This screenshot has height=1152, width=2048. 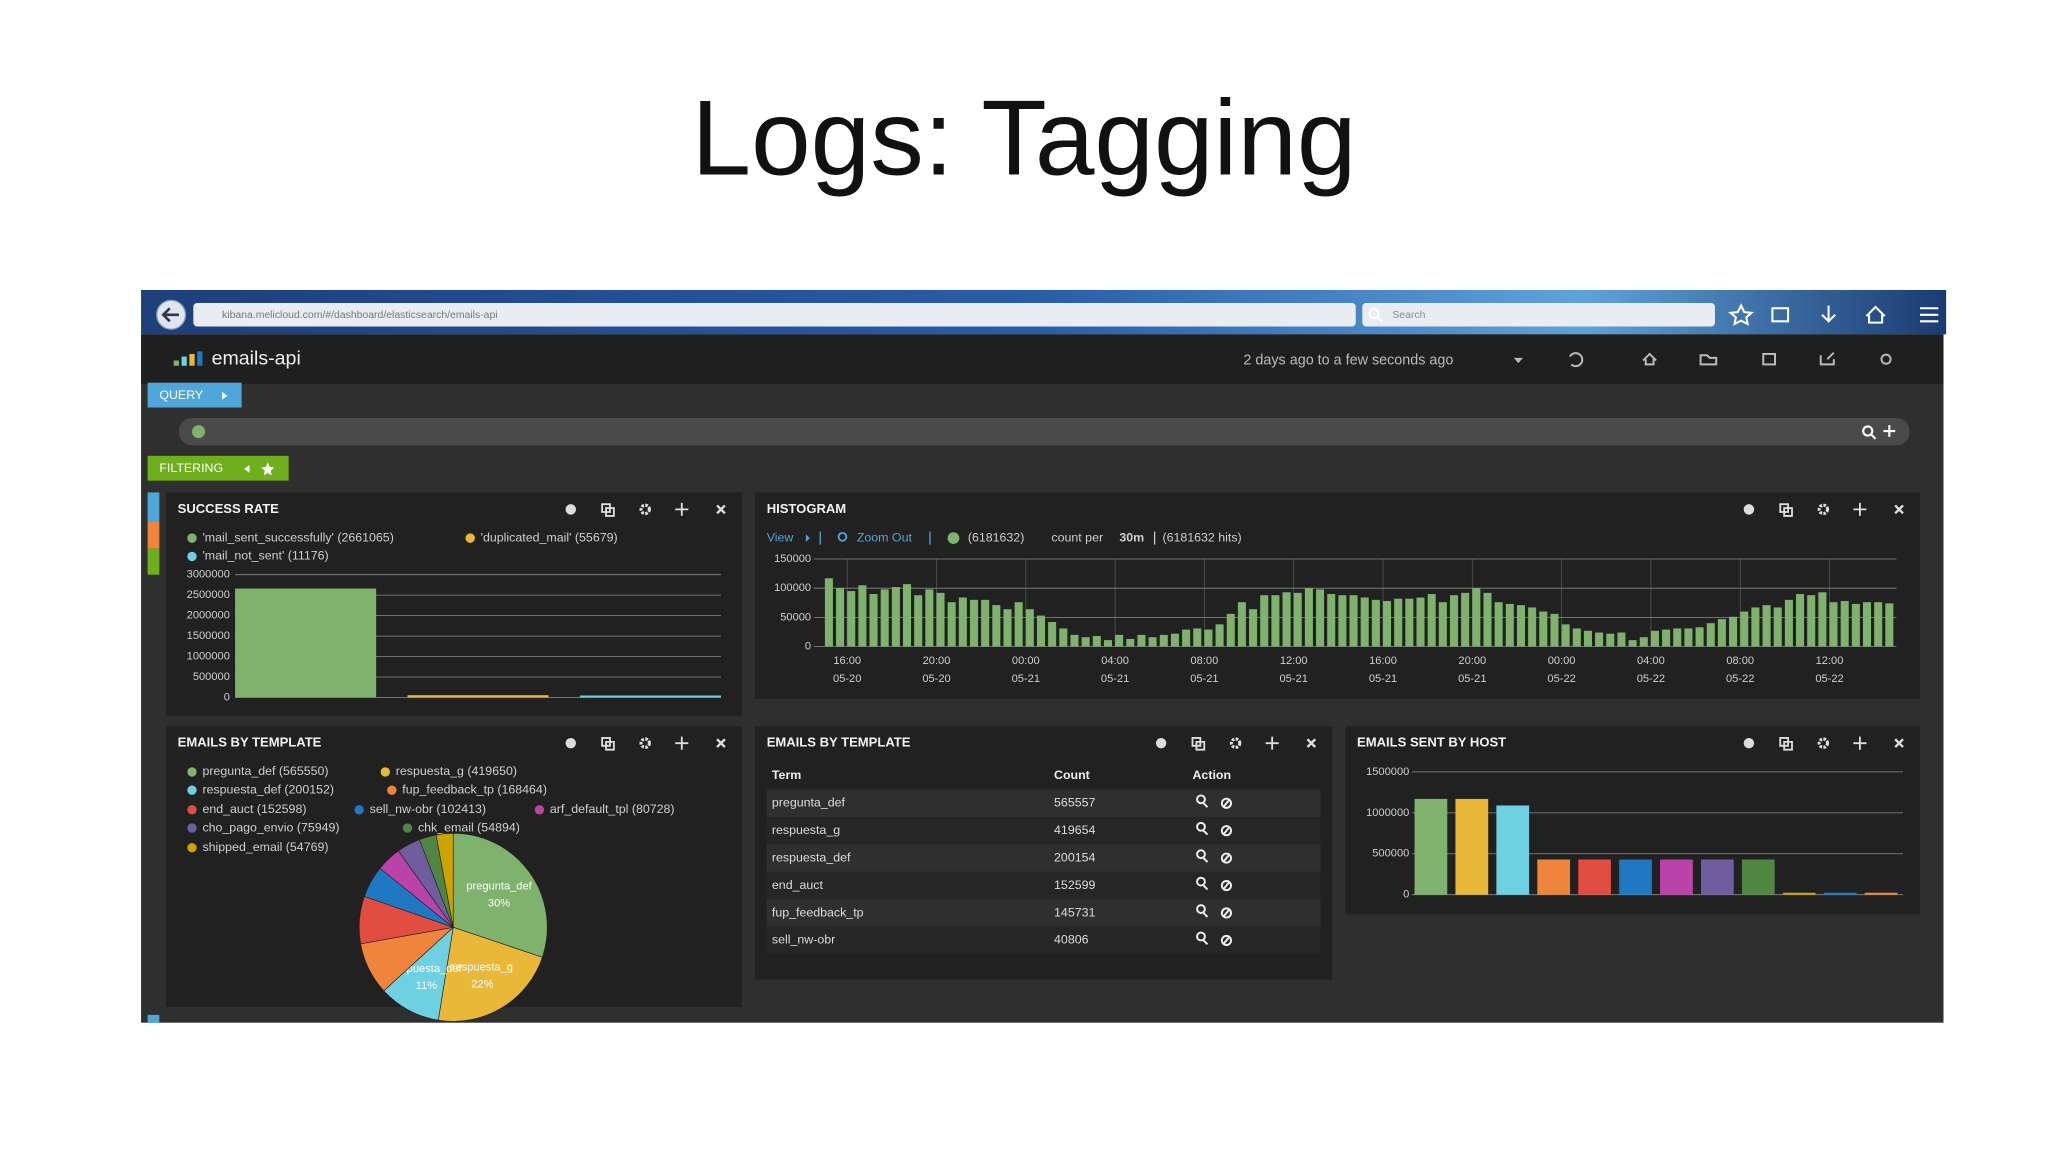 What do you see at coordinates (792, 588) in the screenshot?
I see `y-tick-label: 100000` at bounding box center [792, 588].